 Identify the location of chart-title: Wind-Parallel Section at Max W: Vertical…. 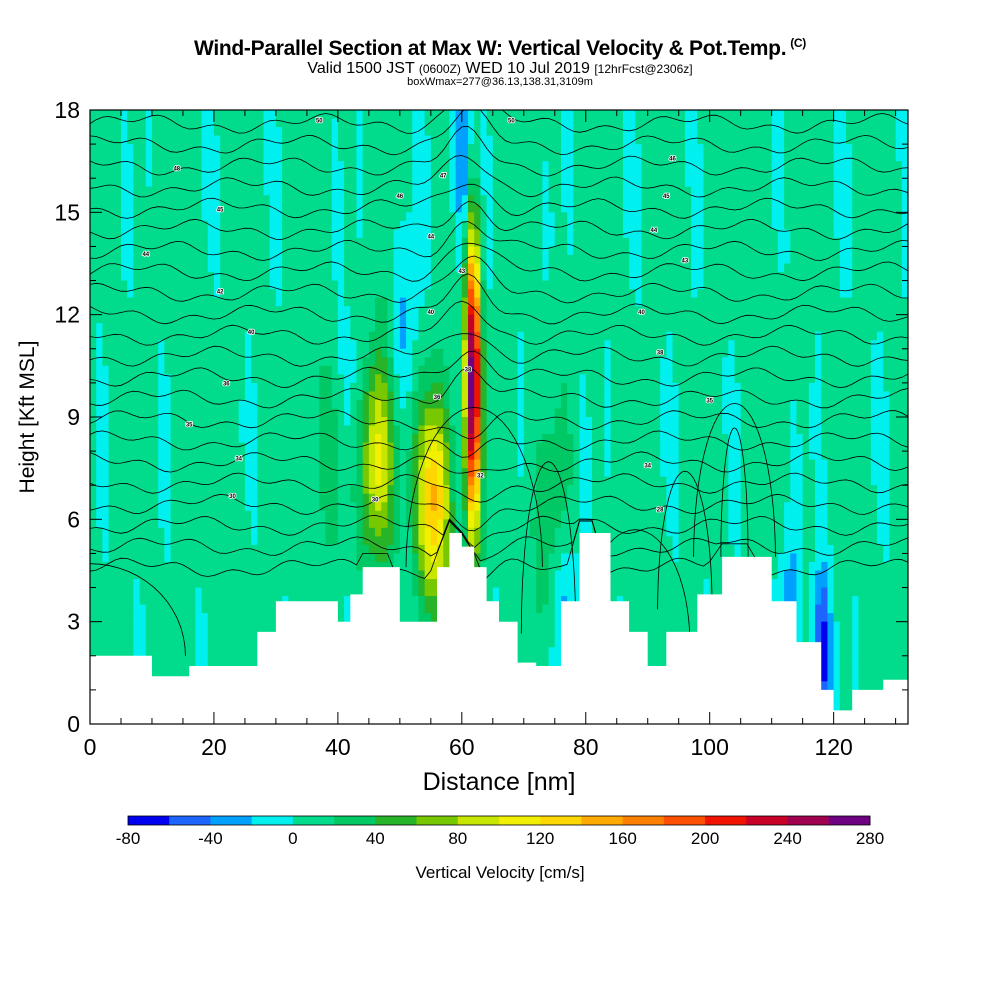
(500, 48).